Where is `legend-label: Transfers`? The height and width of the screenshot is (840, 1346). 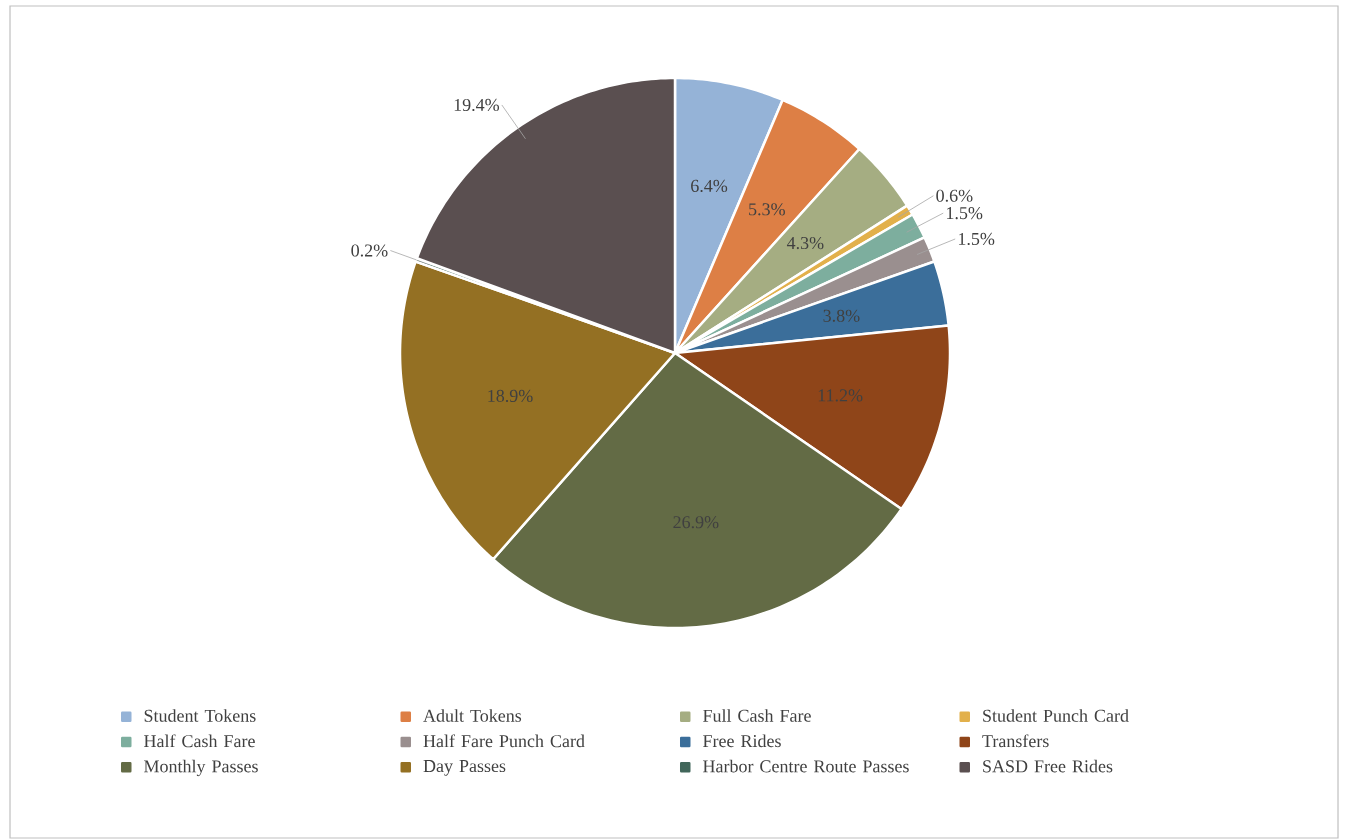 legend-label: Transfers is located at coordinates (1015, 741).